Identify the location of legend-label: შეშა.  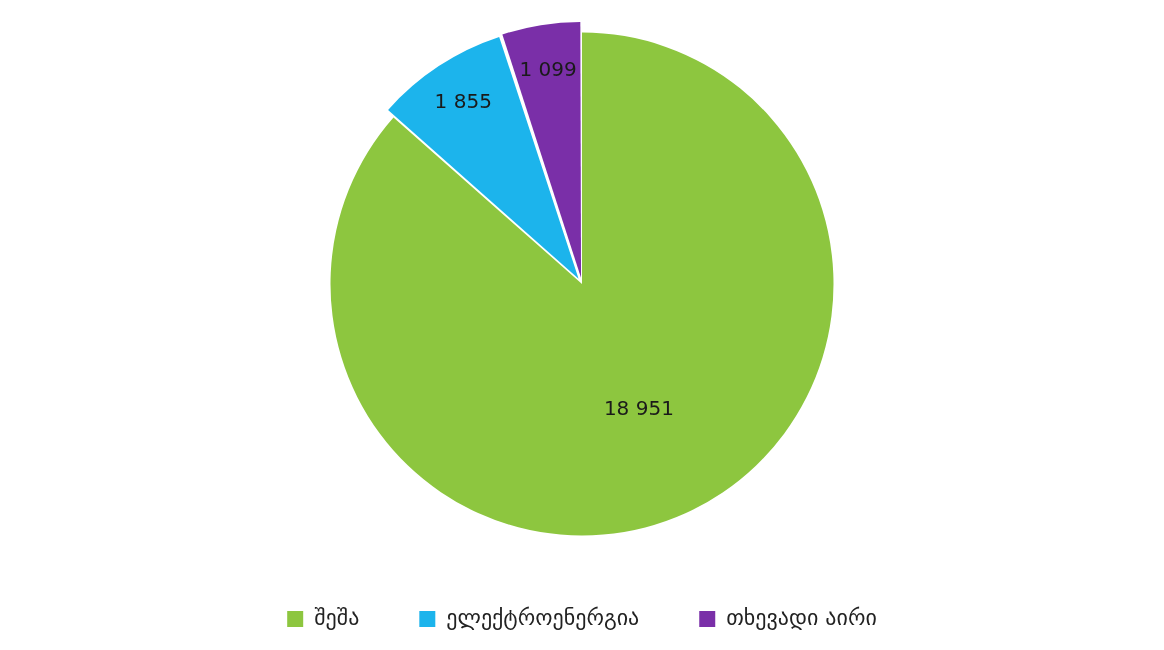
(337, 617).